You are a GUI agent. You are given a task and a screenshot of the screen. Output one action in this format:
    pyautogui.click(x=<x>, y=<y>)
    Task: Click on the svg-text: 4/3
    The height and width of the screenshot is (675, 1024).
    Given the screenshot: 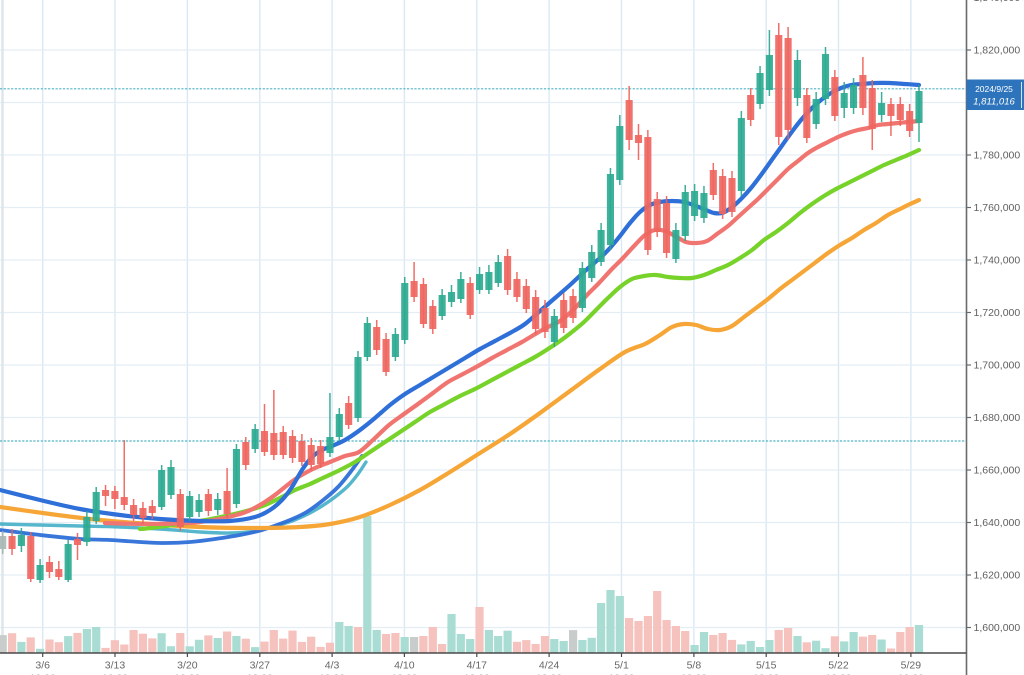 What is the action you would take?
    pyautogui.click(x=332, y=666)
    